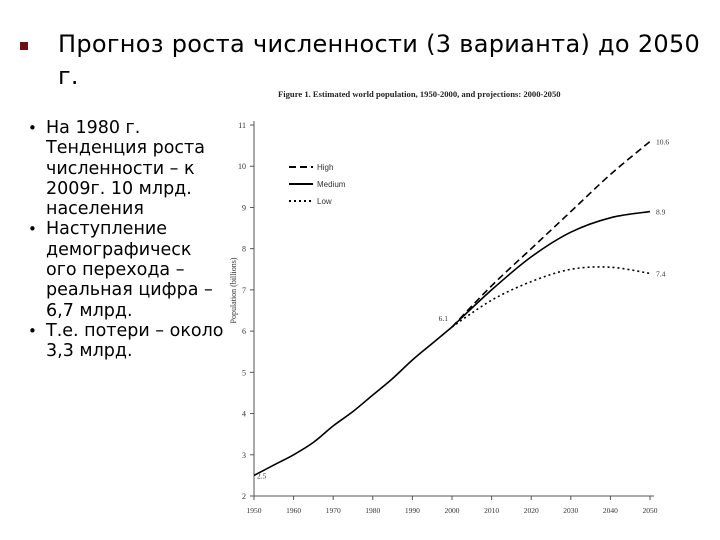 The width and height of the screenshot is (720, 540). Describe the element at coordinates (333, 510) in the screenshot. I see `x-tick-label: 1970` at that location.